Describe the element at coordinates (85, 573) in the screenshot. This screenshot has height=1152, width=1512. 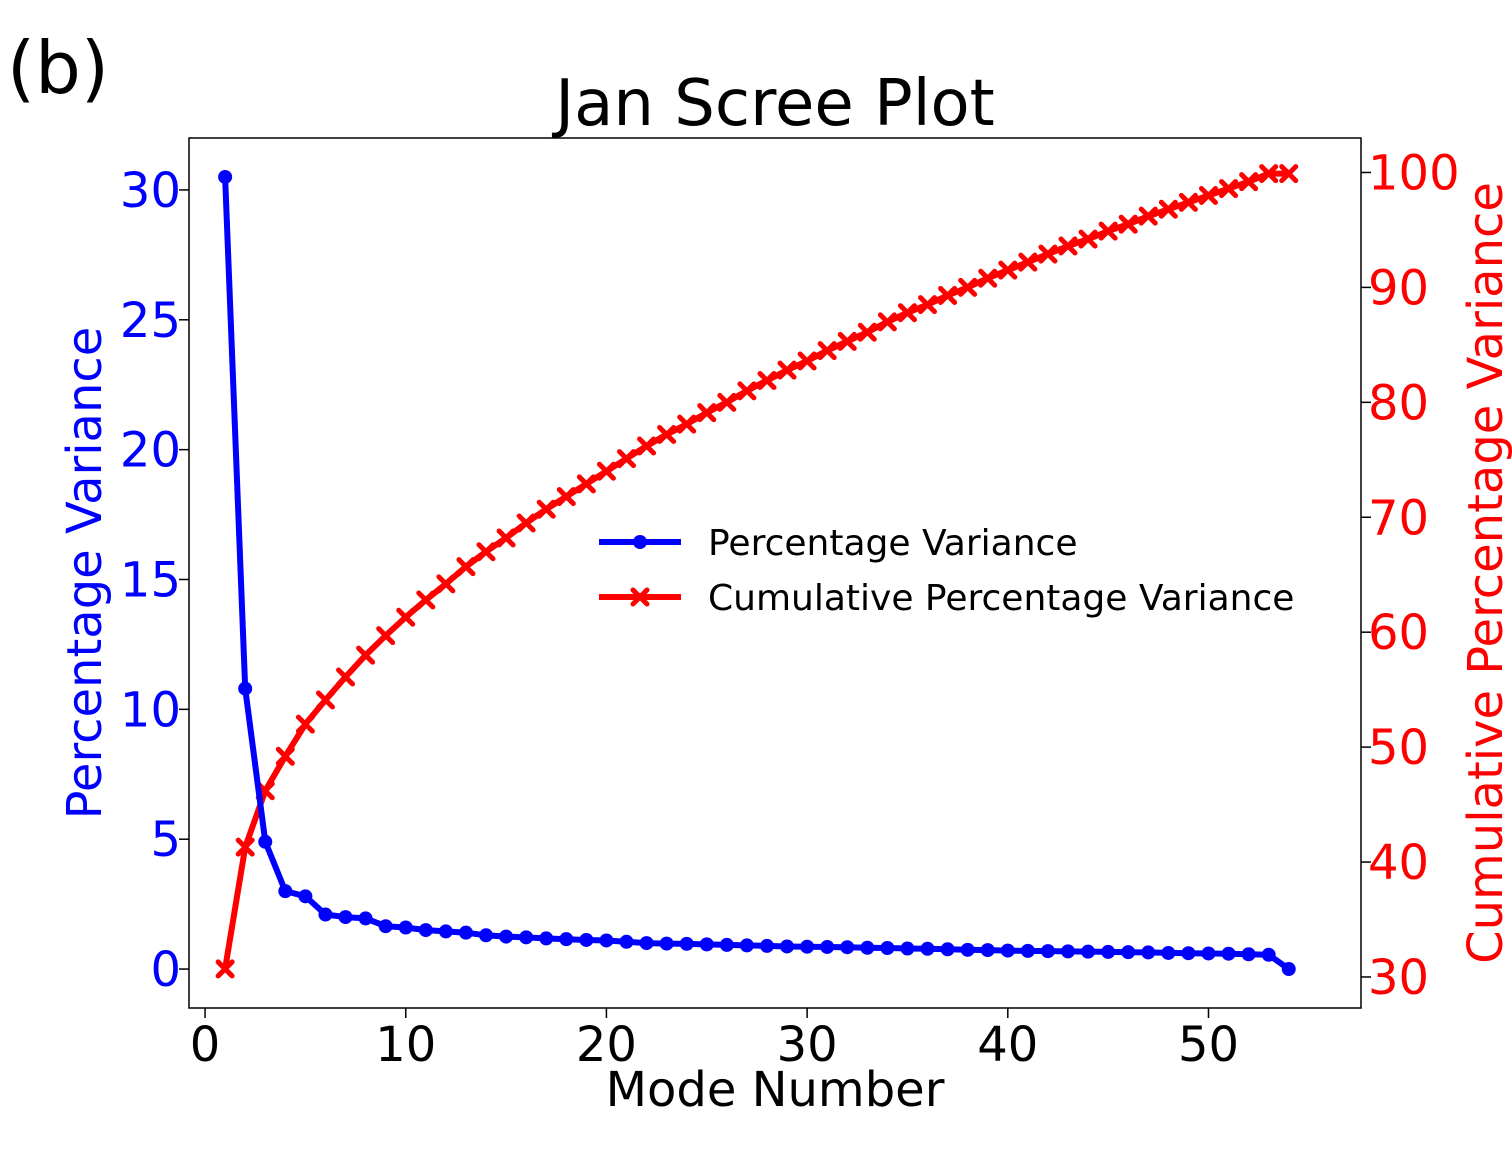
I see `left-y-axis-label: Percentage Variance` at that location.